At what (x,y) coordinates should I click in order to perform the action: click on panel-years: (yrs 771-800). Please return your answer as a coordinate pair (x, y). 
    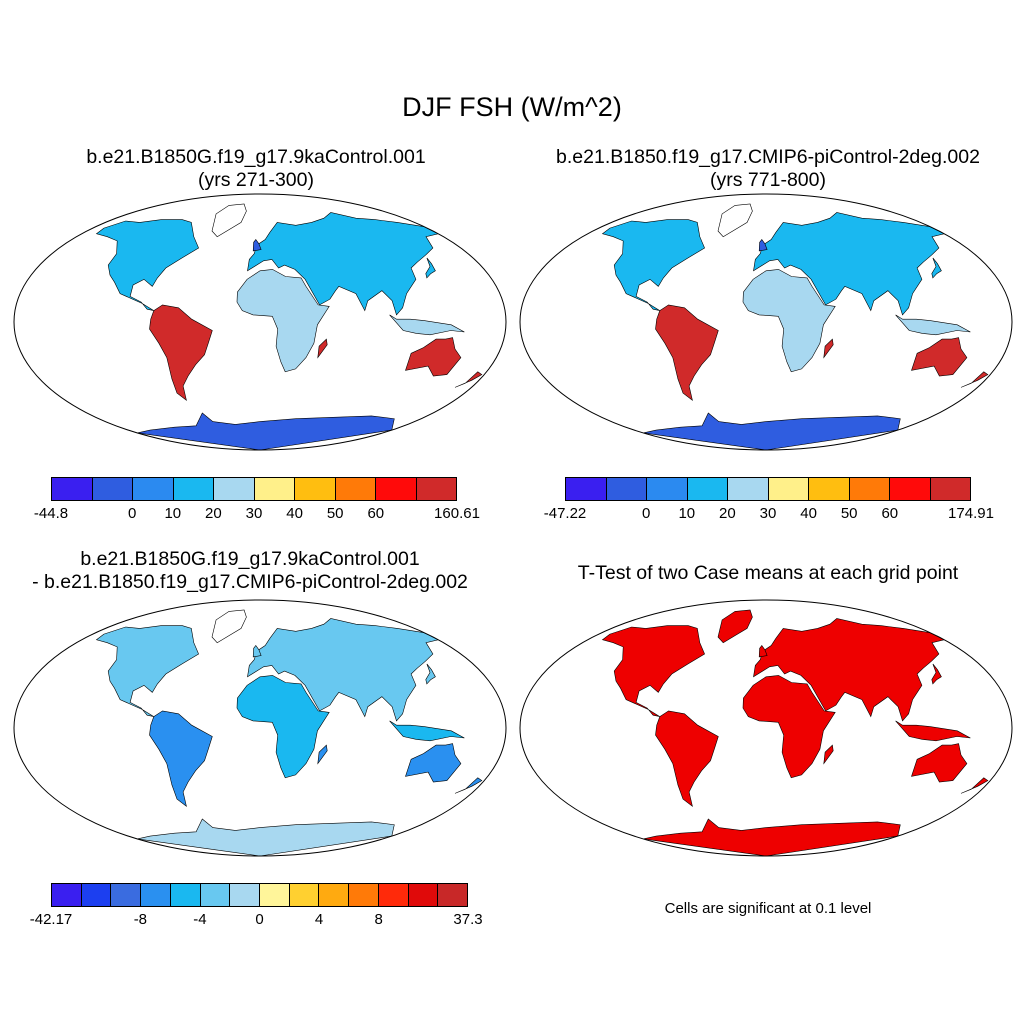
    Looking at the image, I should click on (768, 180).